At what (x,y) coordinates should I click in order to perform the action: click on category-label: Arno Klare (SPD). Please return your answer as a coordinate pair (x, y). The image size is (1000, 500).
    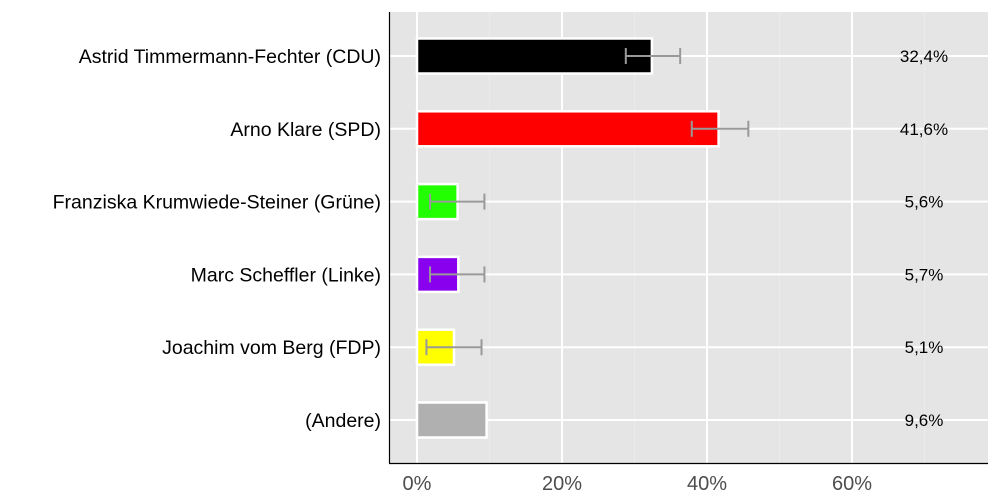
    Looking at the image, I should click on (305, 130).